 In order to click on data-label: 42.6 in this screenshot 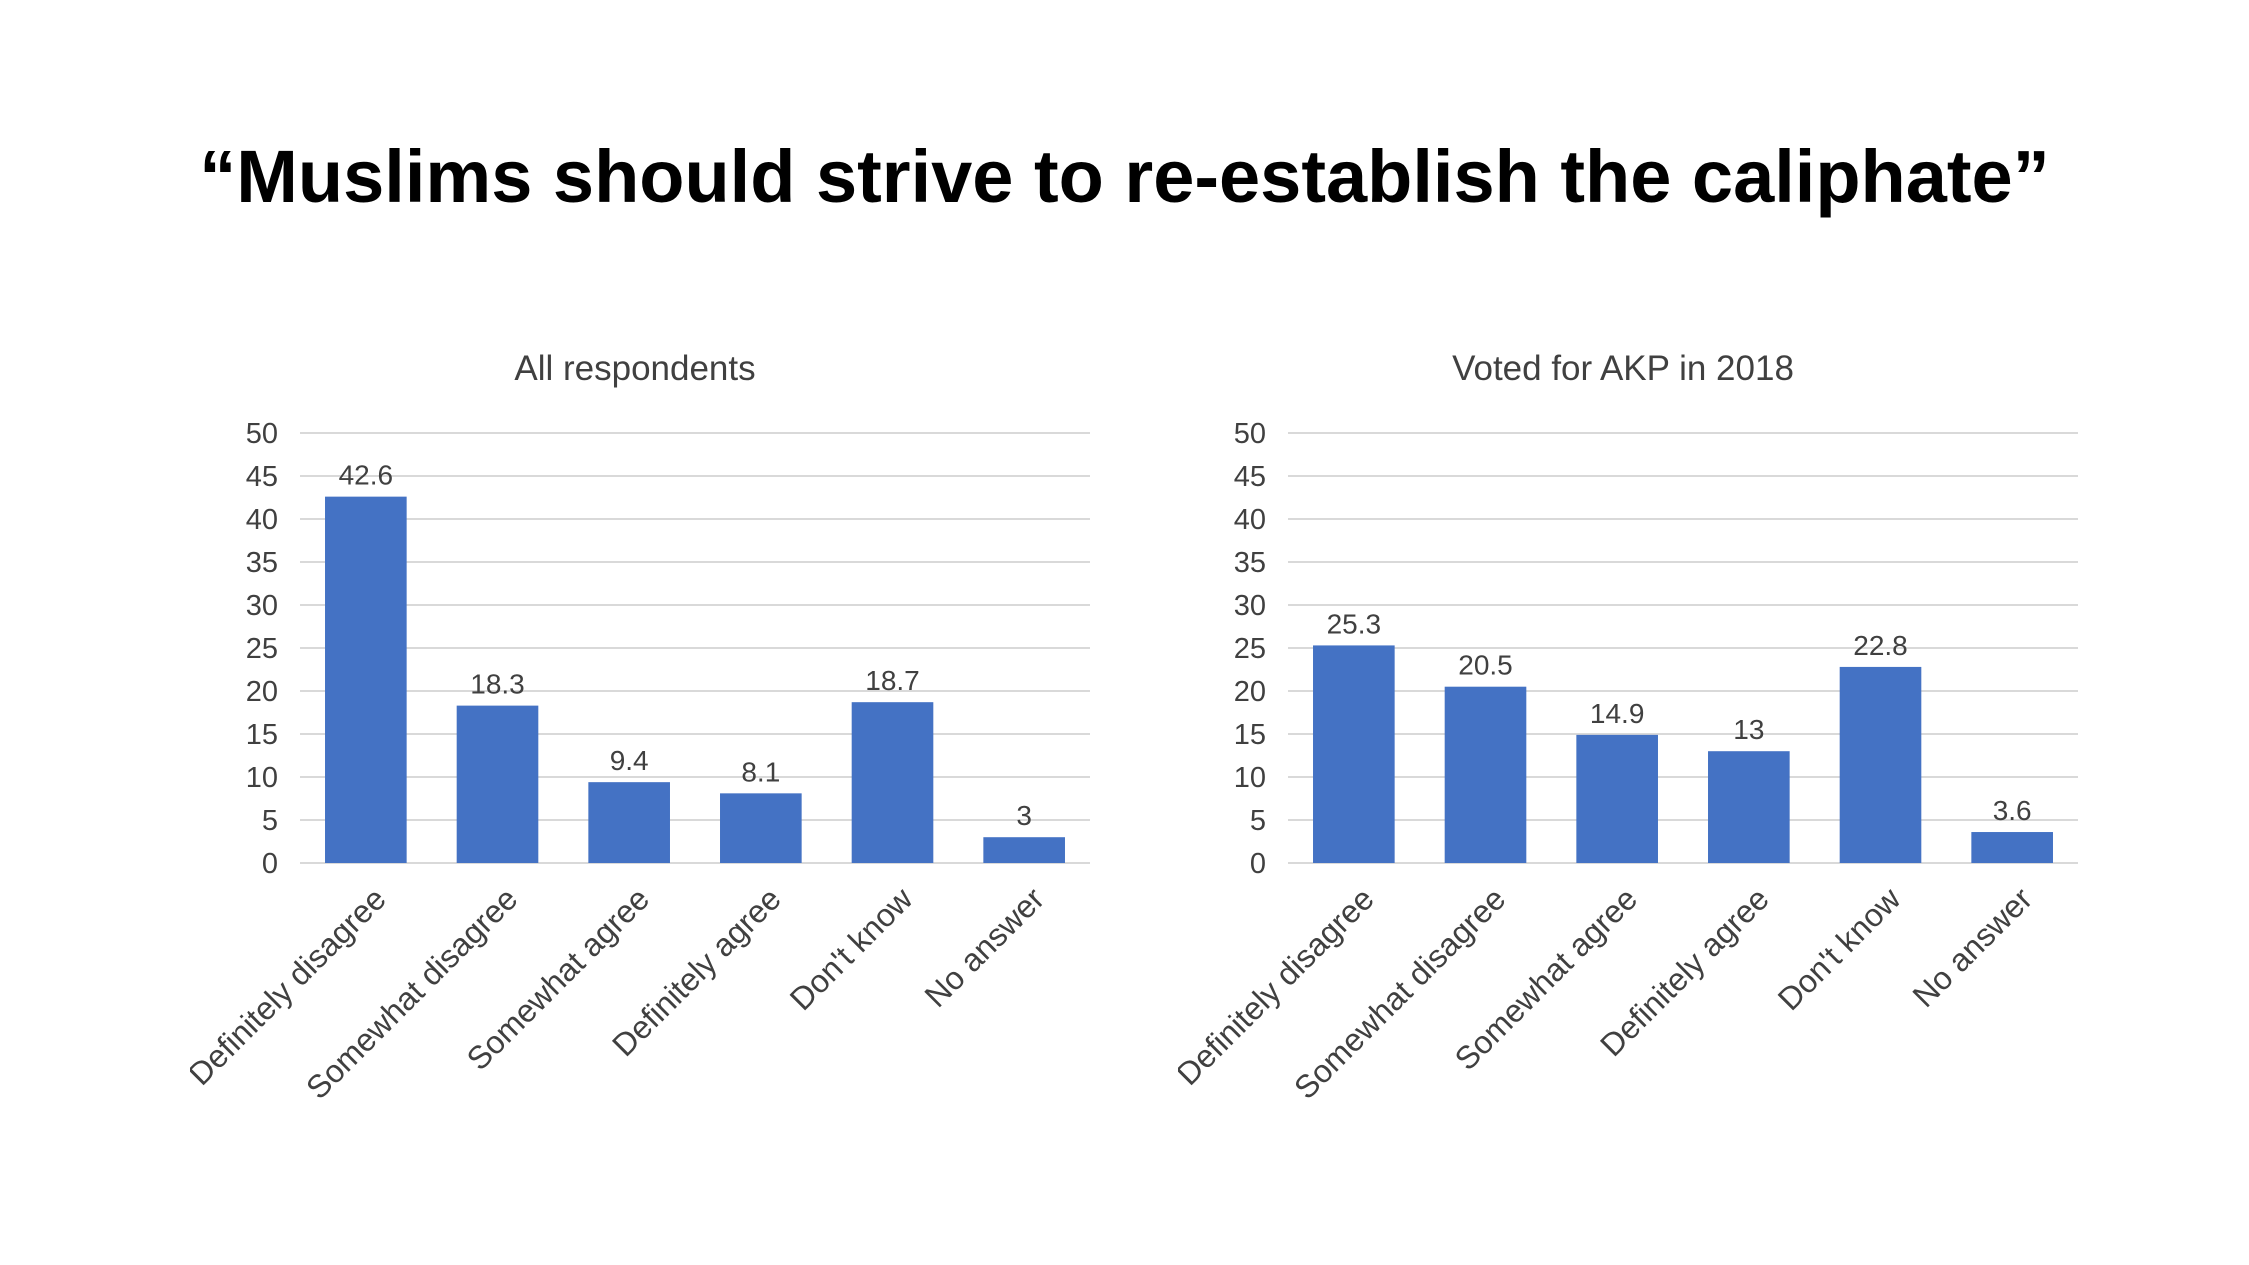, I will do `click(366, 475)`.